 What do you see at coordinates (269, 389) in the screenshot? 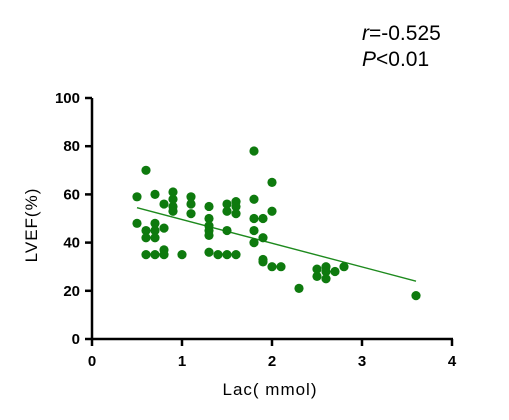
I see `x-axis-title: Lac( mmol)` at bounding box center [269, 389].